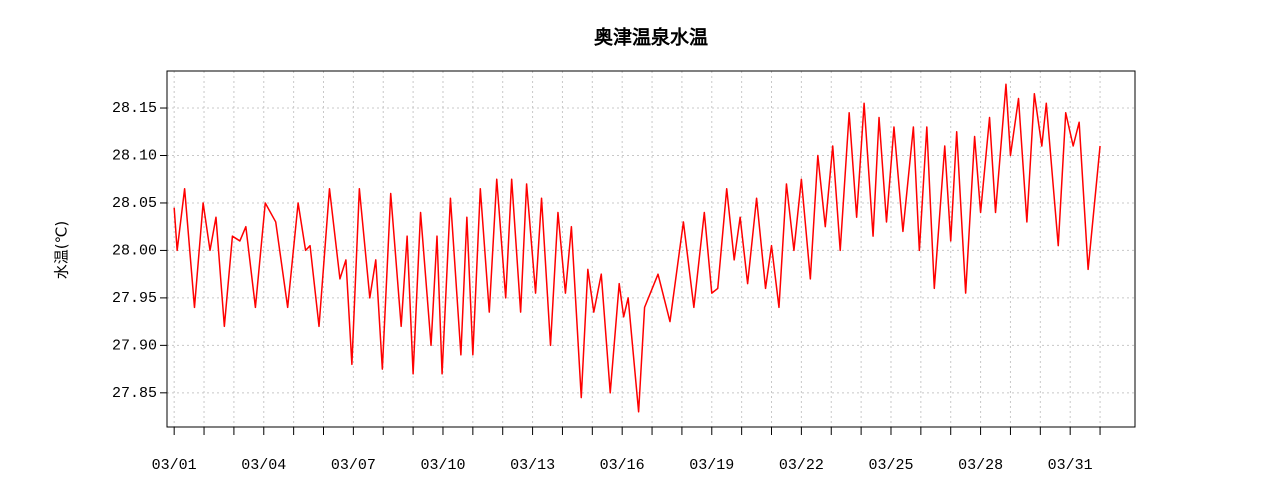  I want to click on x-tick-label: 03/10, so click(442, 465).